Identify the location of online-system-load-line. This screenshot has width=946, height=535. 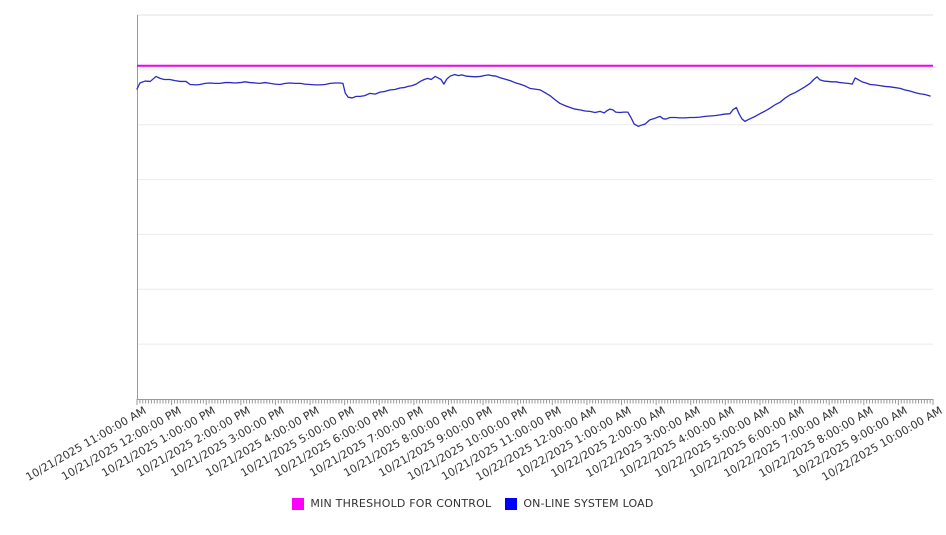
(533, 100).